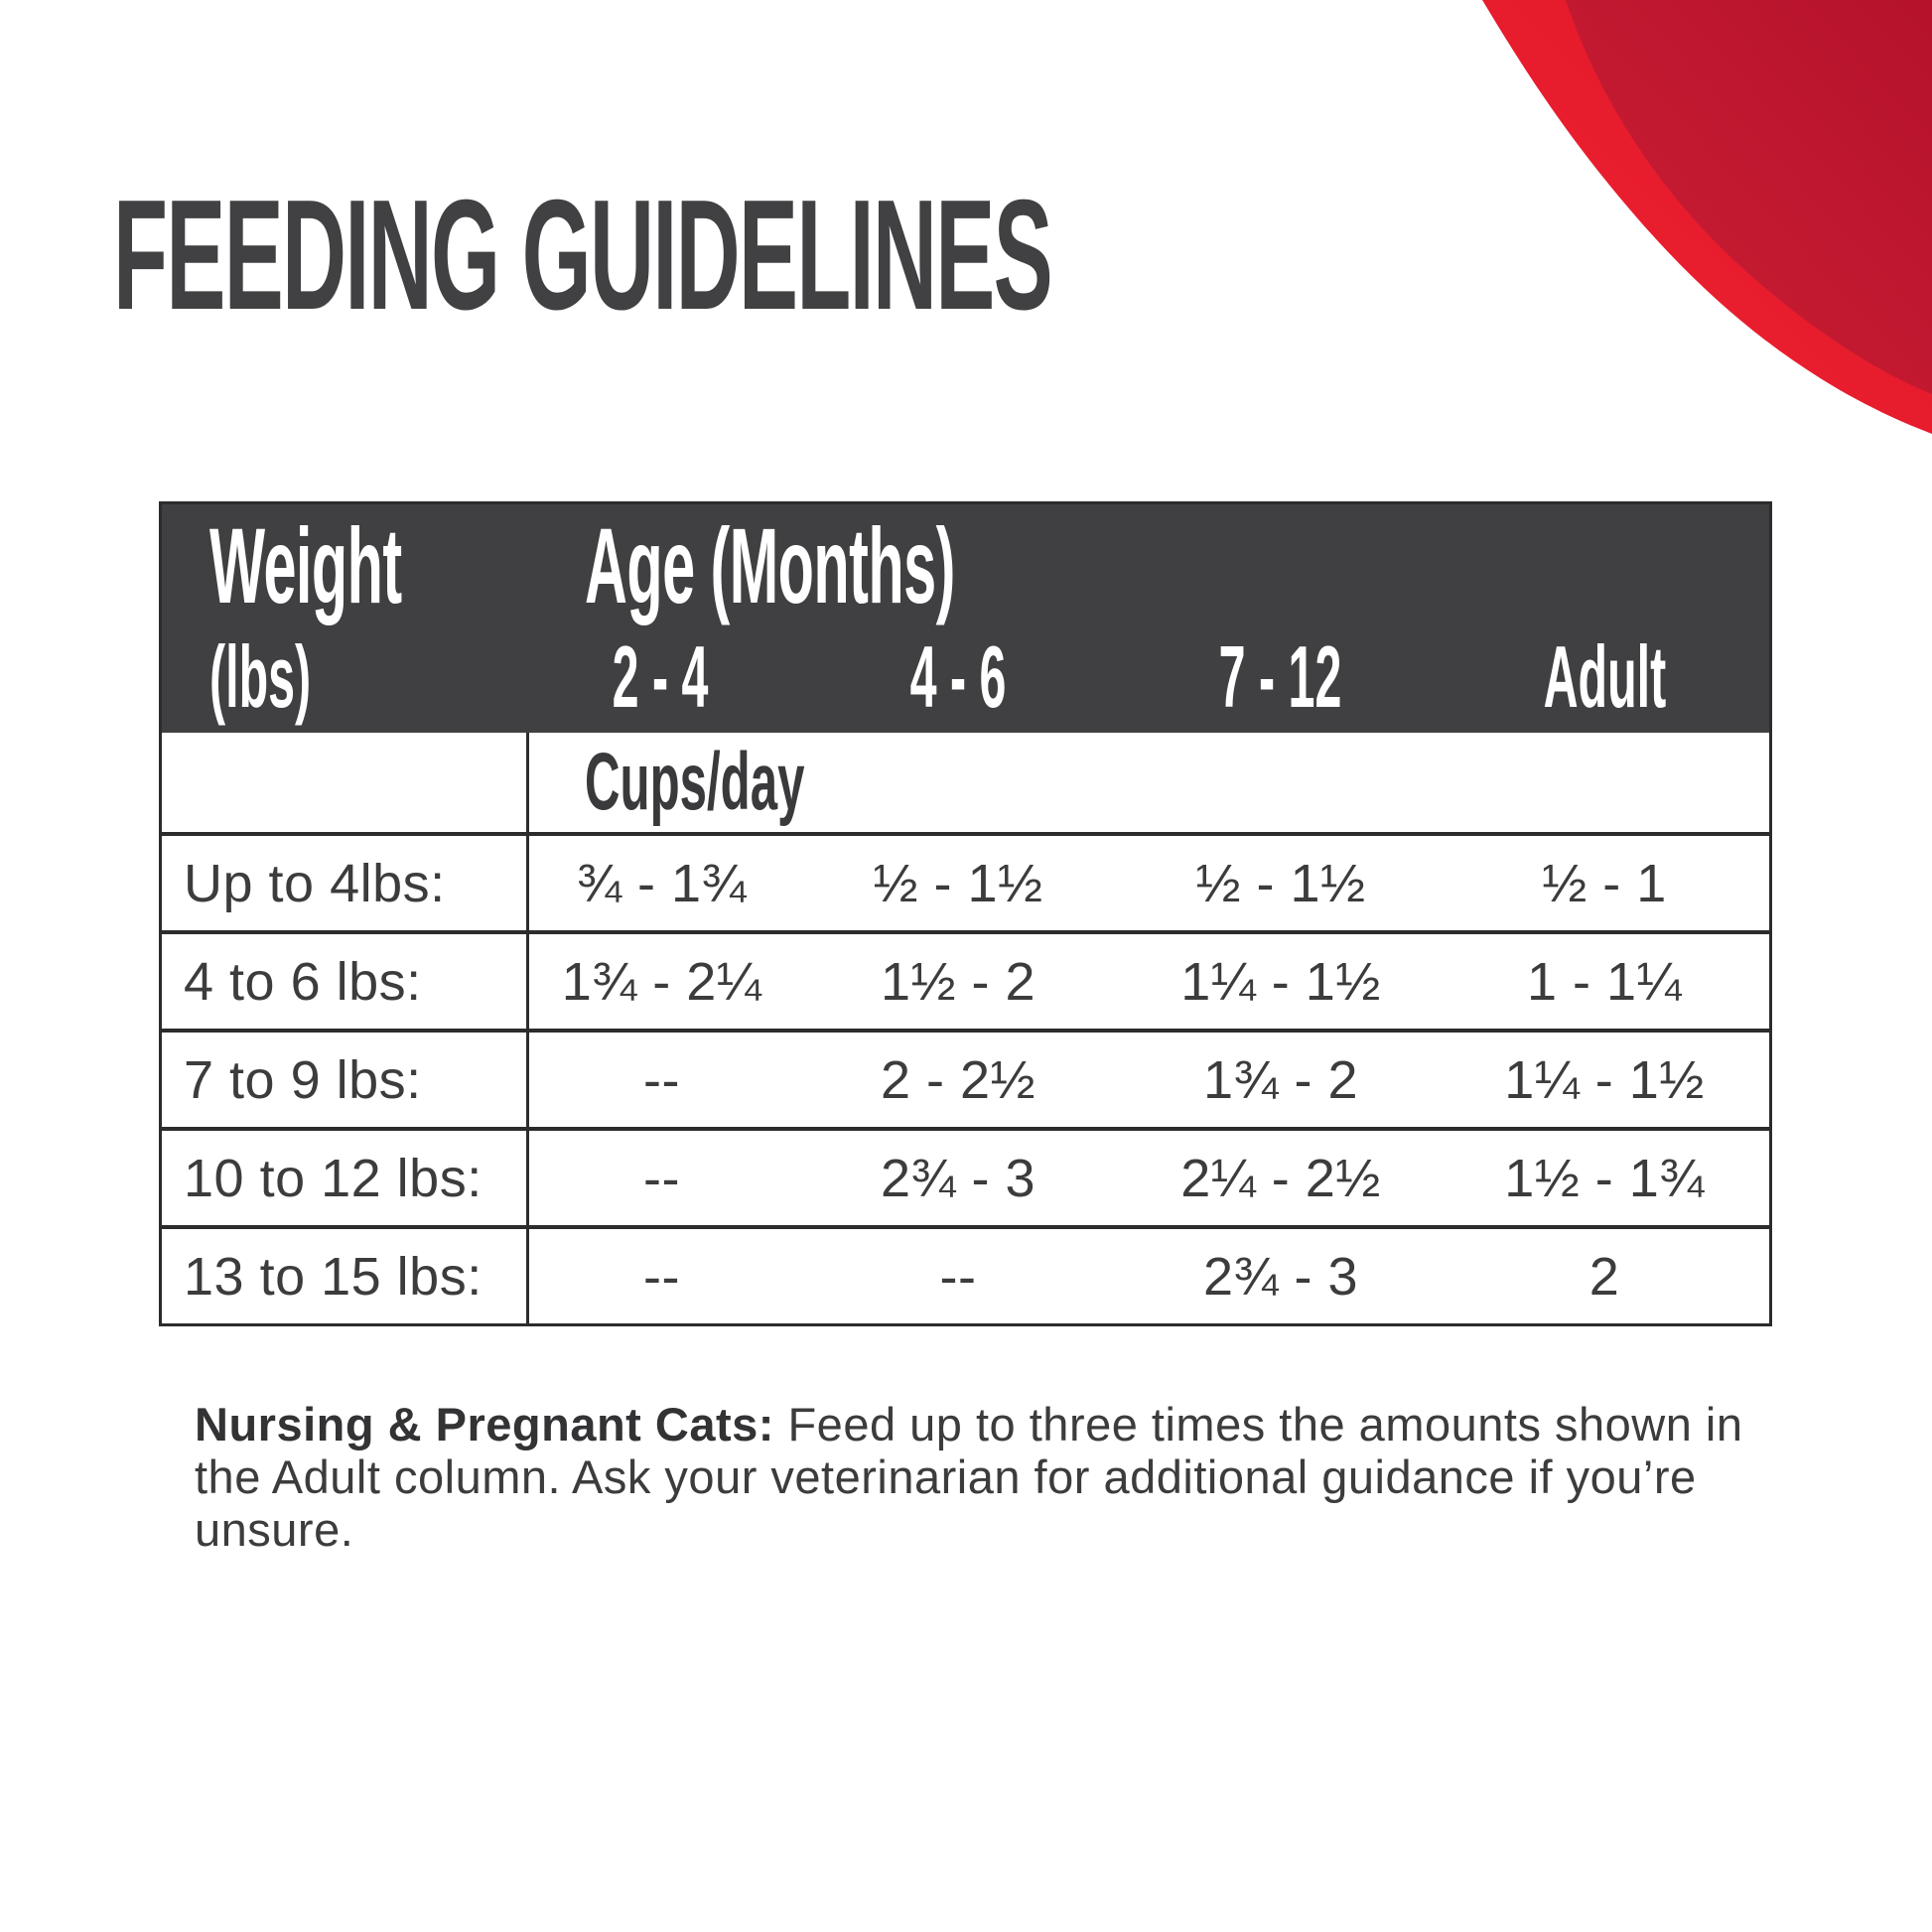 The width and height of the screenshot is (1932, 1932). I want to click on cups-value: 1¾ - 2, so click(1281, 1079).